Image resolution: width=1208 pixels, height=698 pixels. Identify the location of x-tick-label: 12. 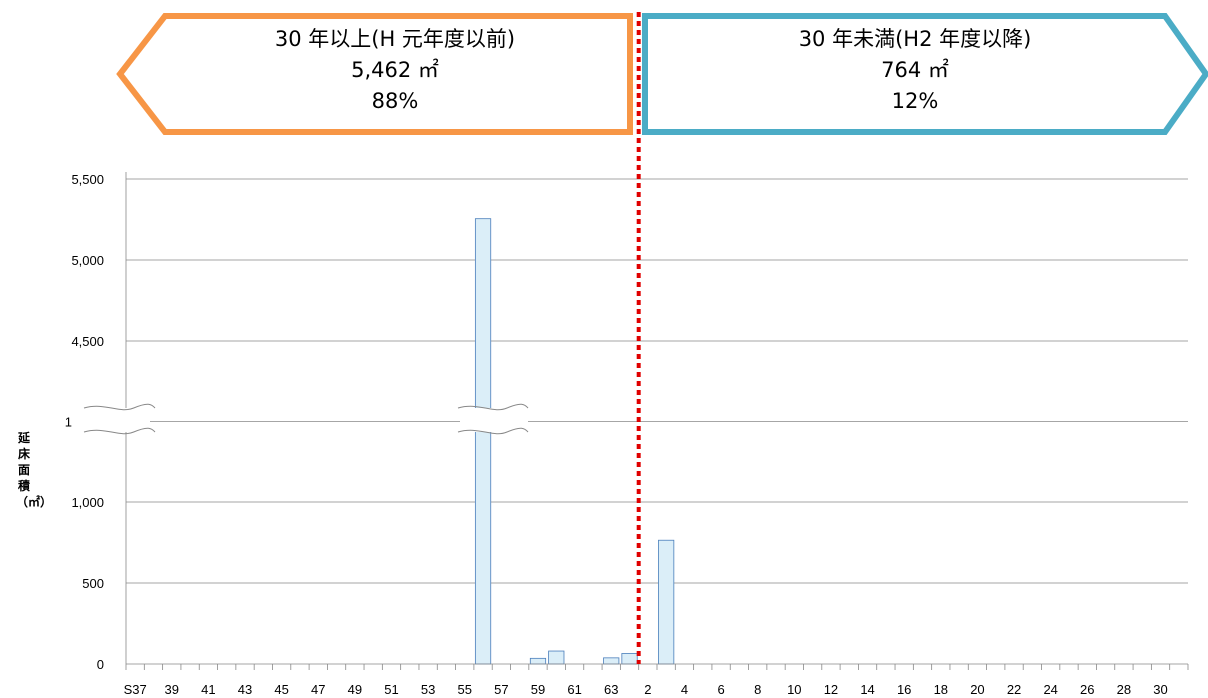
(831, 689).